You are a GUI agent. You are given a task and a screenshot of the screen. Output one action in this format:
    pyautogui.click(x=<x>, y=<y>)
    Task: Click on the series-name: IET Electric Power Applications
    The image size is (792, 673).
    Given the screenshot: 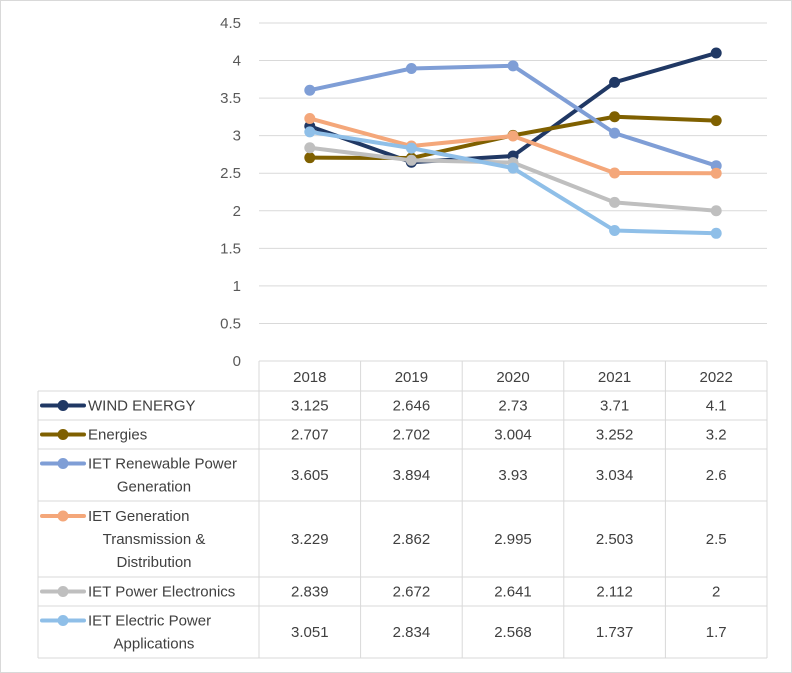 What is the action you would take?
    pyautogui.click(x=149, y=633)
    